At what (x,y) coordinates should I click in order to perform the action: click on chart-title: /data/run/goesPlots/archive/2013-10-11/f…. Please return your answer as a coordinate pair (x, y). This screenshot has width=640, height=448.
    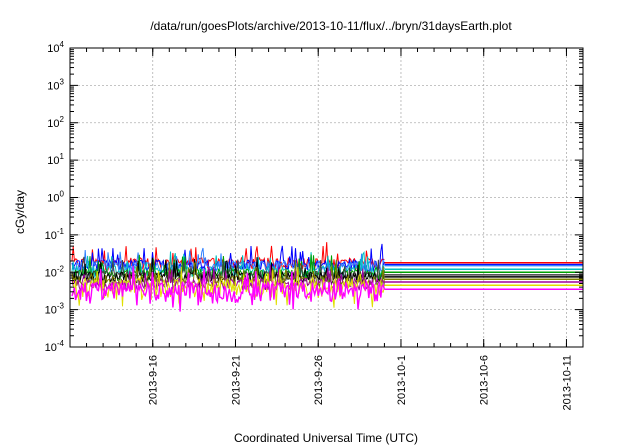
    Looking at the image, I should click on (331, 26).